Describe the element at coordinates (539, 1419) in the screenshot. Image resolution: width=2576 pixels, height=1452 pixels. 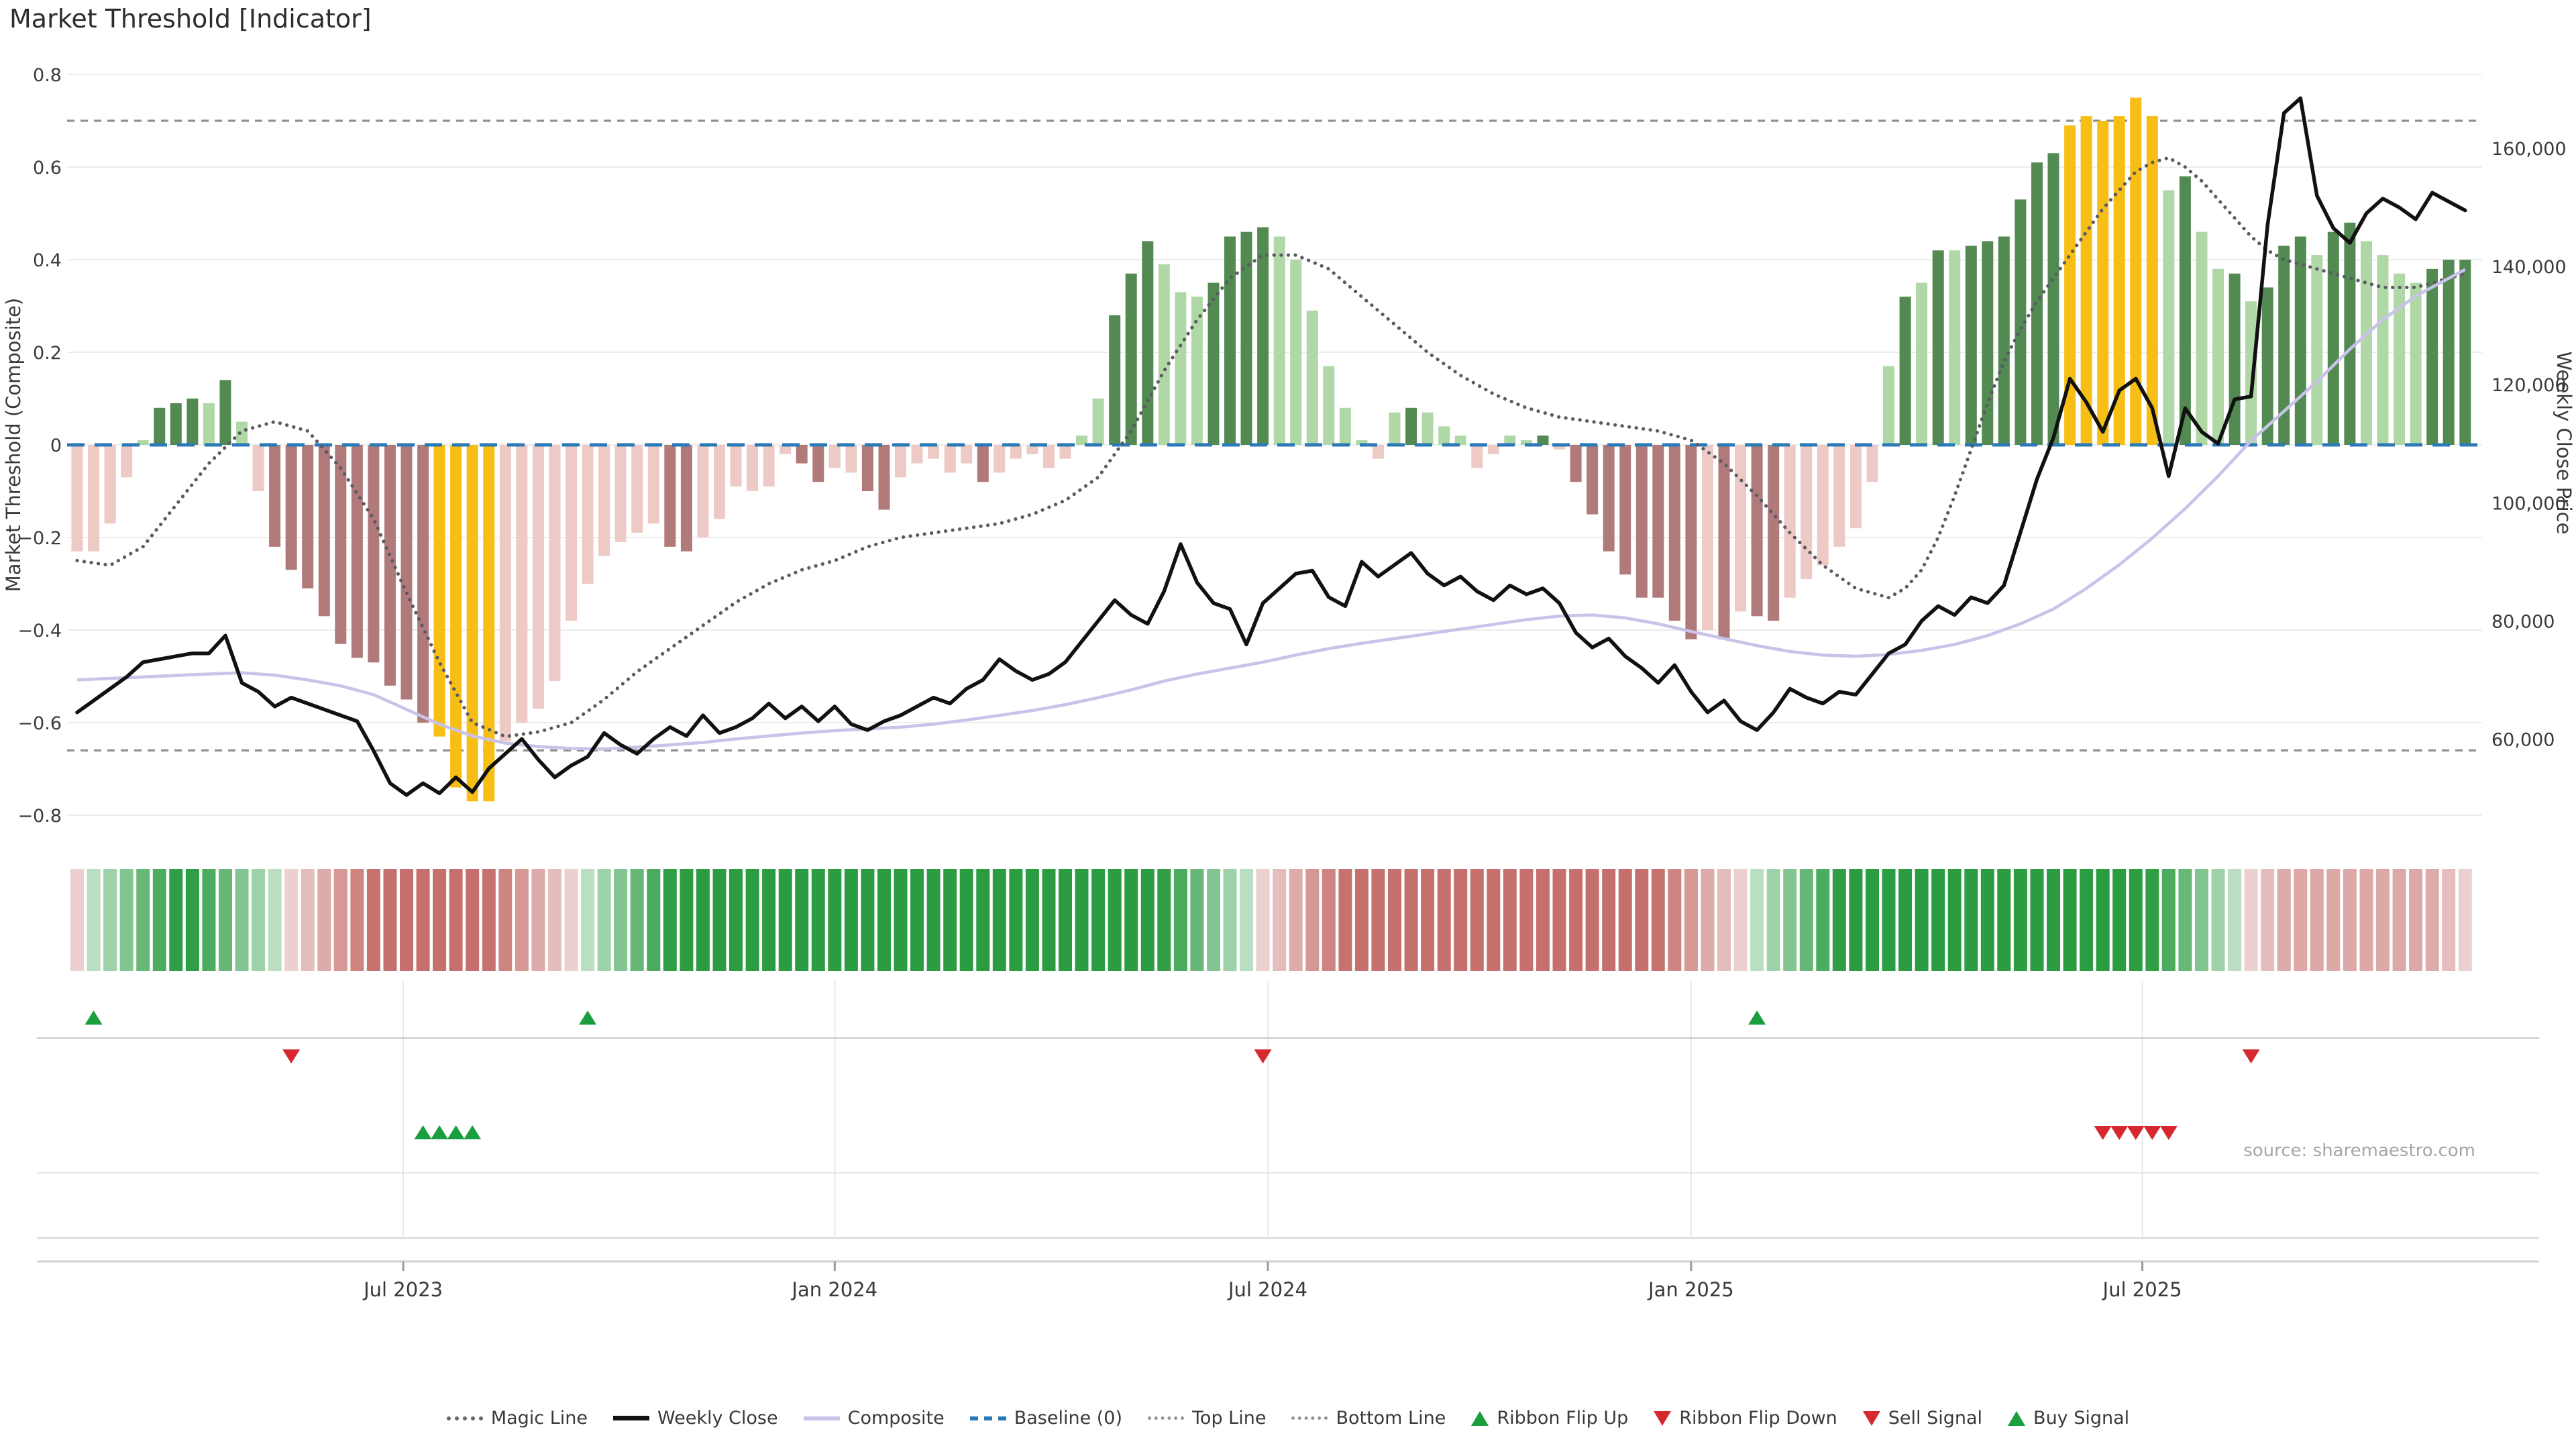
I see `legend-label: Magic Line` at that location.